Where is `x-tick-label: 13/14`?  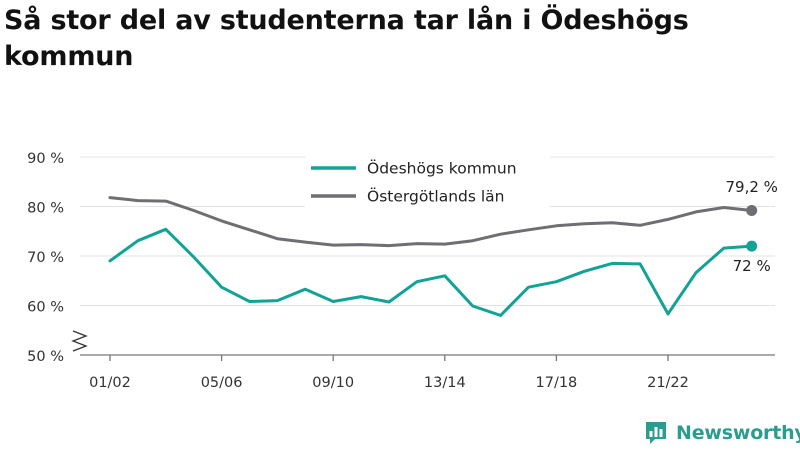
x-tick-label: 13/14 is located at coordinates (445, 383).